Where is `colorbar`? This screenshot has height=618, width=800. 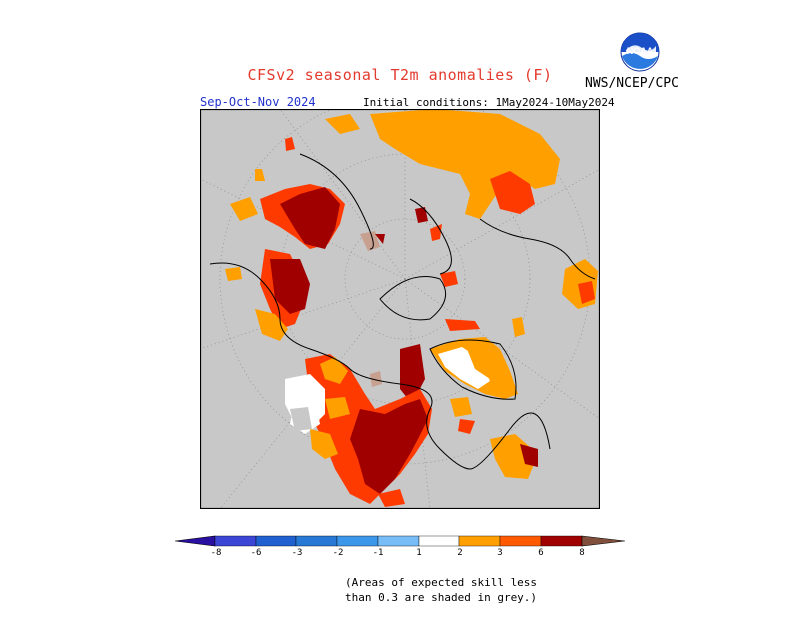 colorbar is located at coordinates (400, 541).